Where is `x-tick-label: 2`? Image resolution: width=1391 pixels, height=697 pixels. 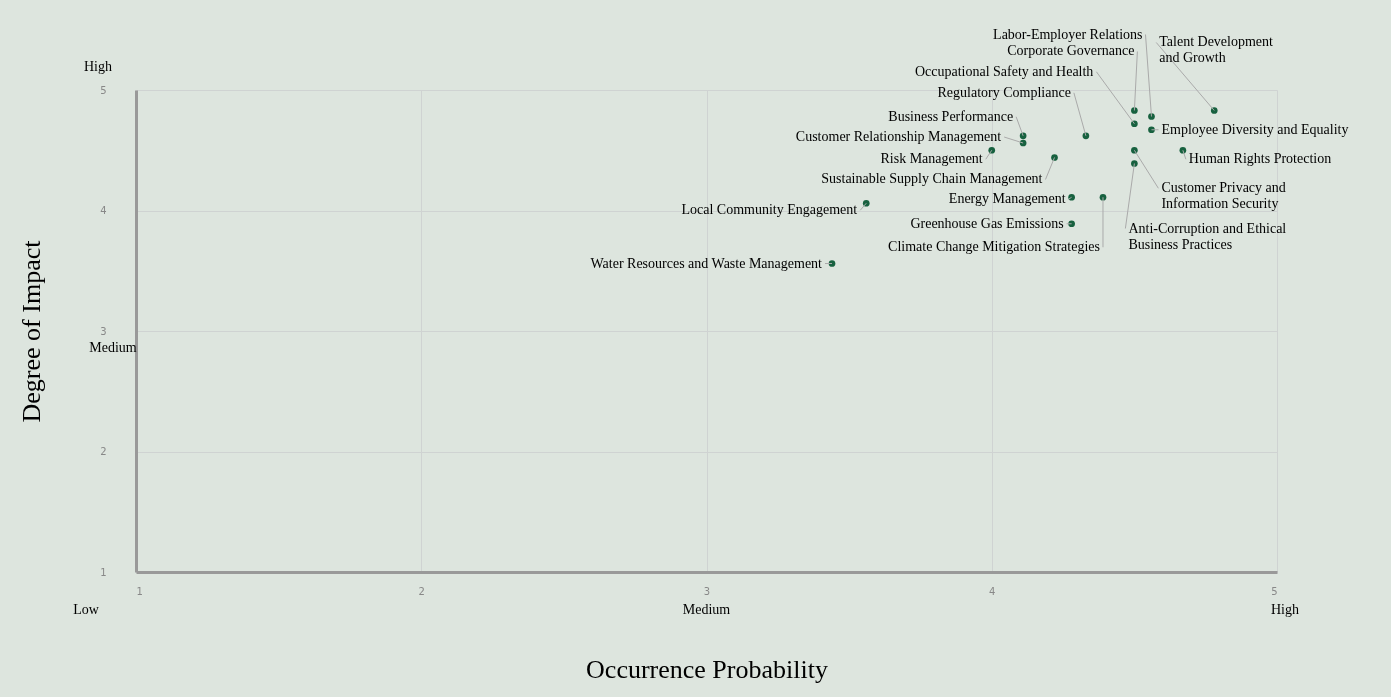 x-tick-label: 2 is located at coordinates (421, 591).